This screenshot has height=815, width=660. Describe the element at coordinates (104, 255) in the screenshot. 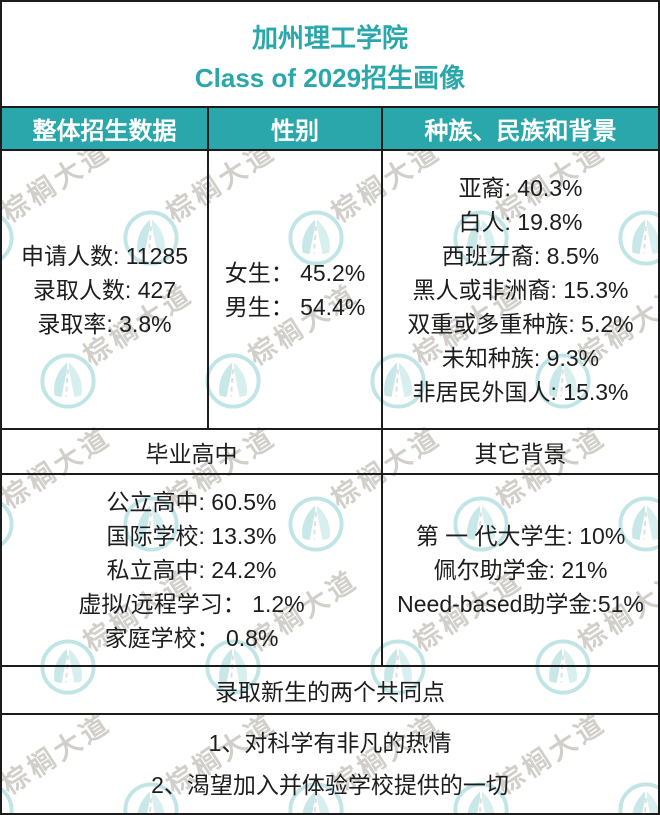

I see `stat-applicants: 申请人数: 11285` at that location.